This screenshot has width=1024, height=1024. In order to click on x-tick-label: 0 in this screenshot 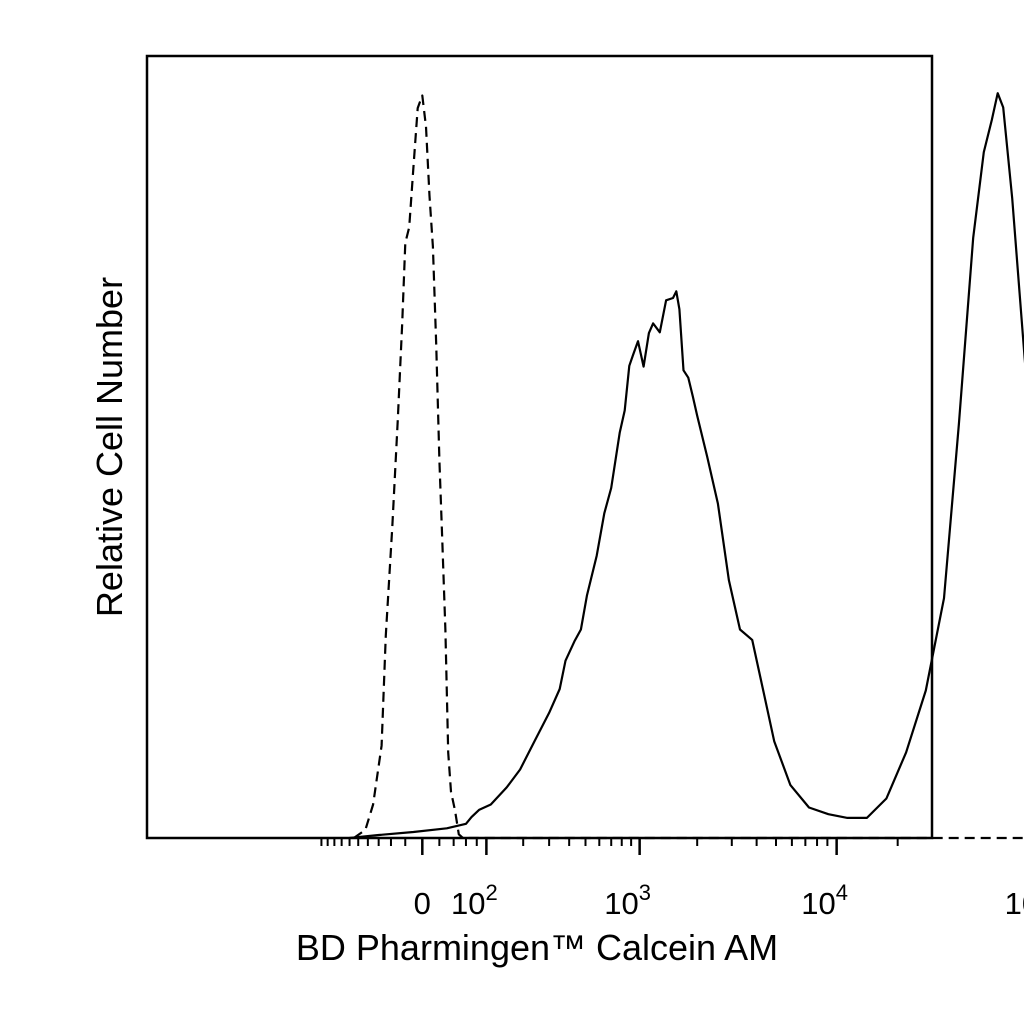, I will do `click(422, 903)`.